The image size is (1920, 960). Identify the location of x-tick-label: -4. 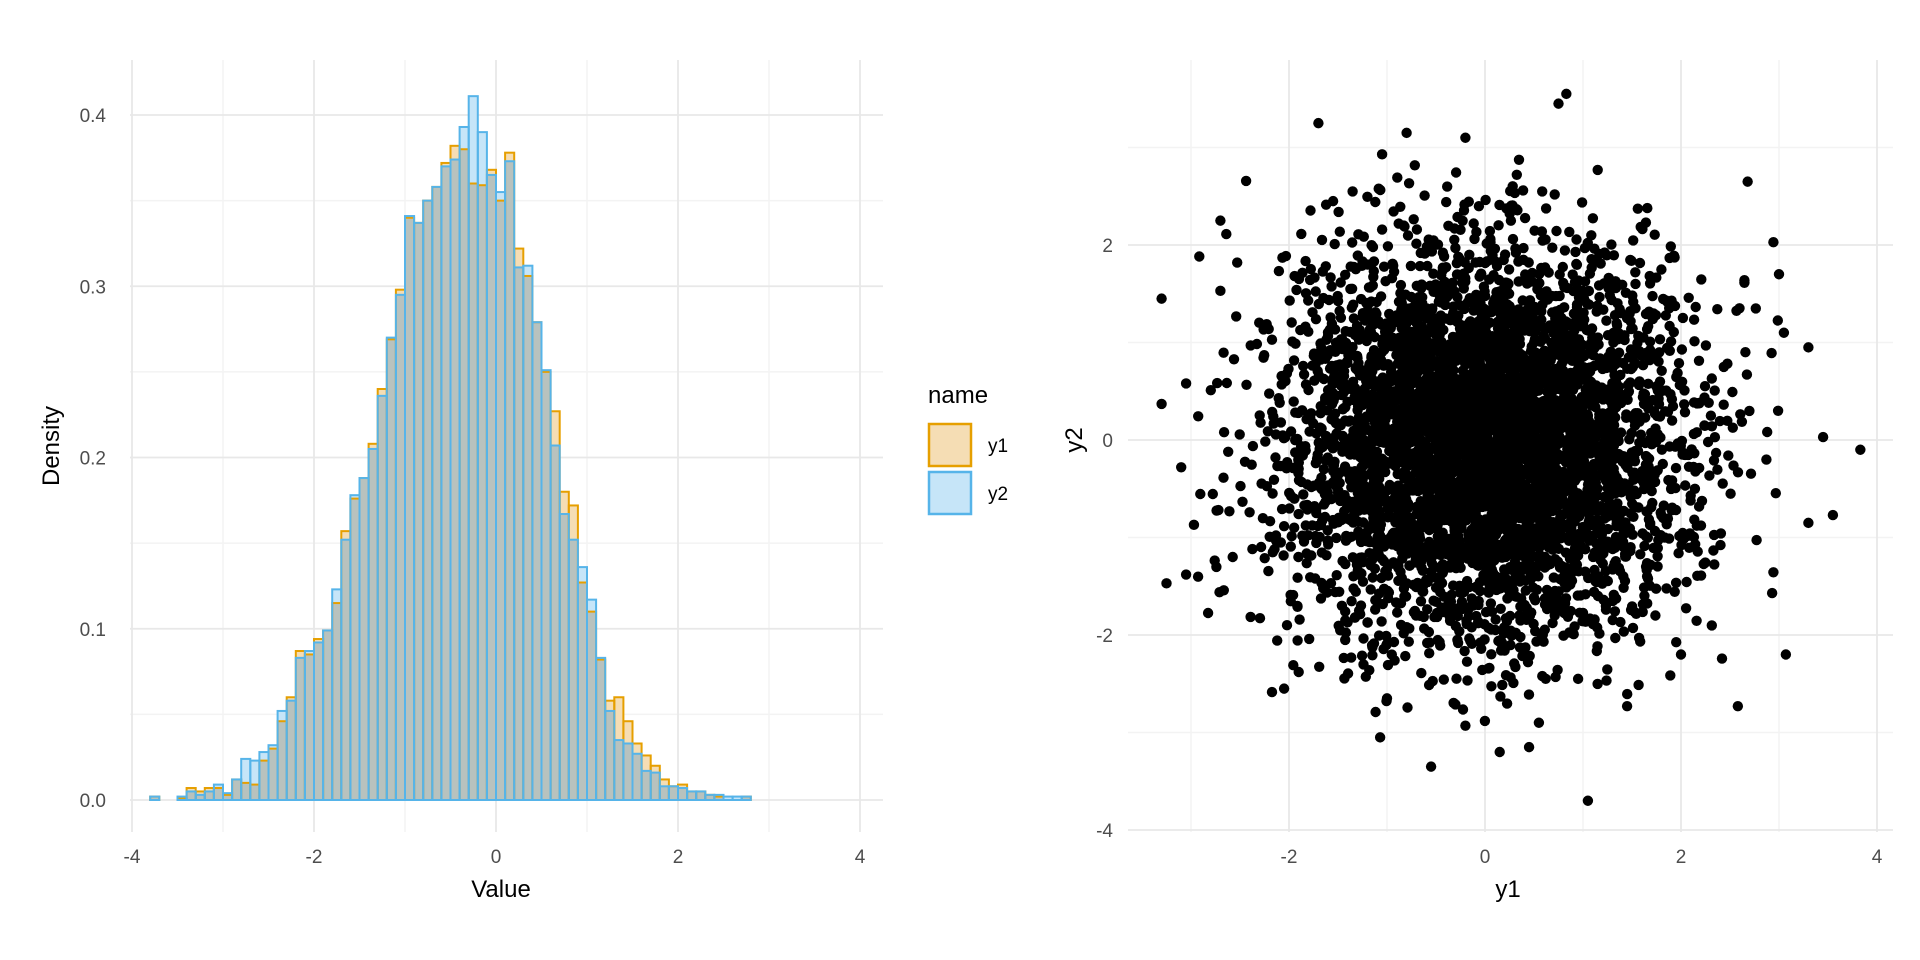
(132, 857).